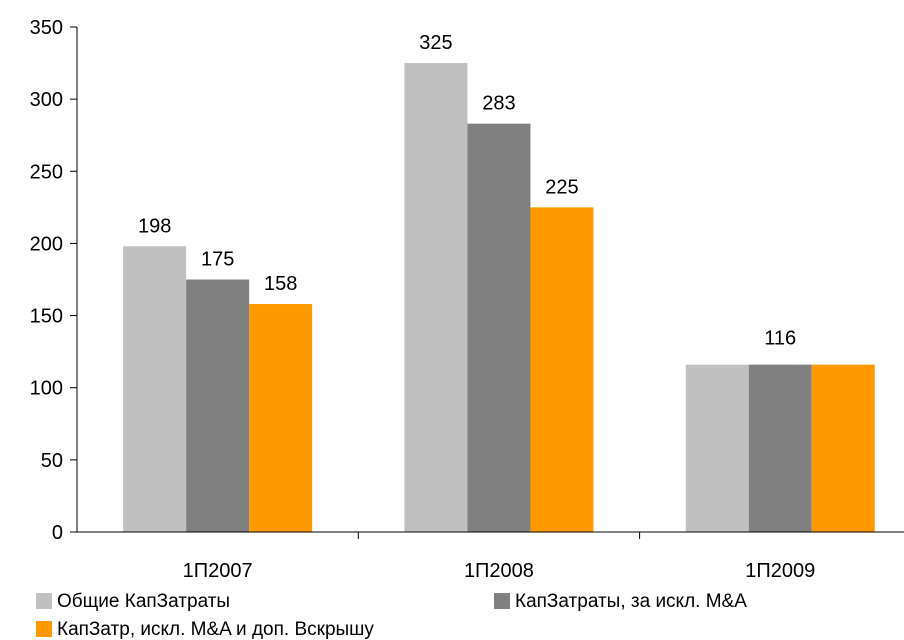 The height and width of the screenshot is (640, 904). What do you see at coordinates (46, 28) in the screenshot?
I see `y-tick-label: 350` at bounding box center [46, 28].